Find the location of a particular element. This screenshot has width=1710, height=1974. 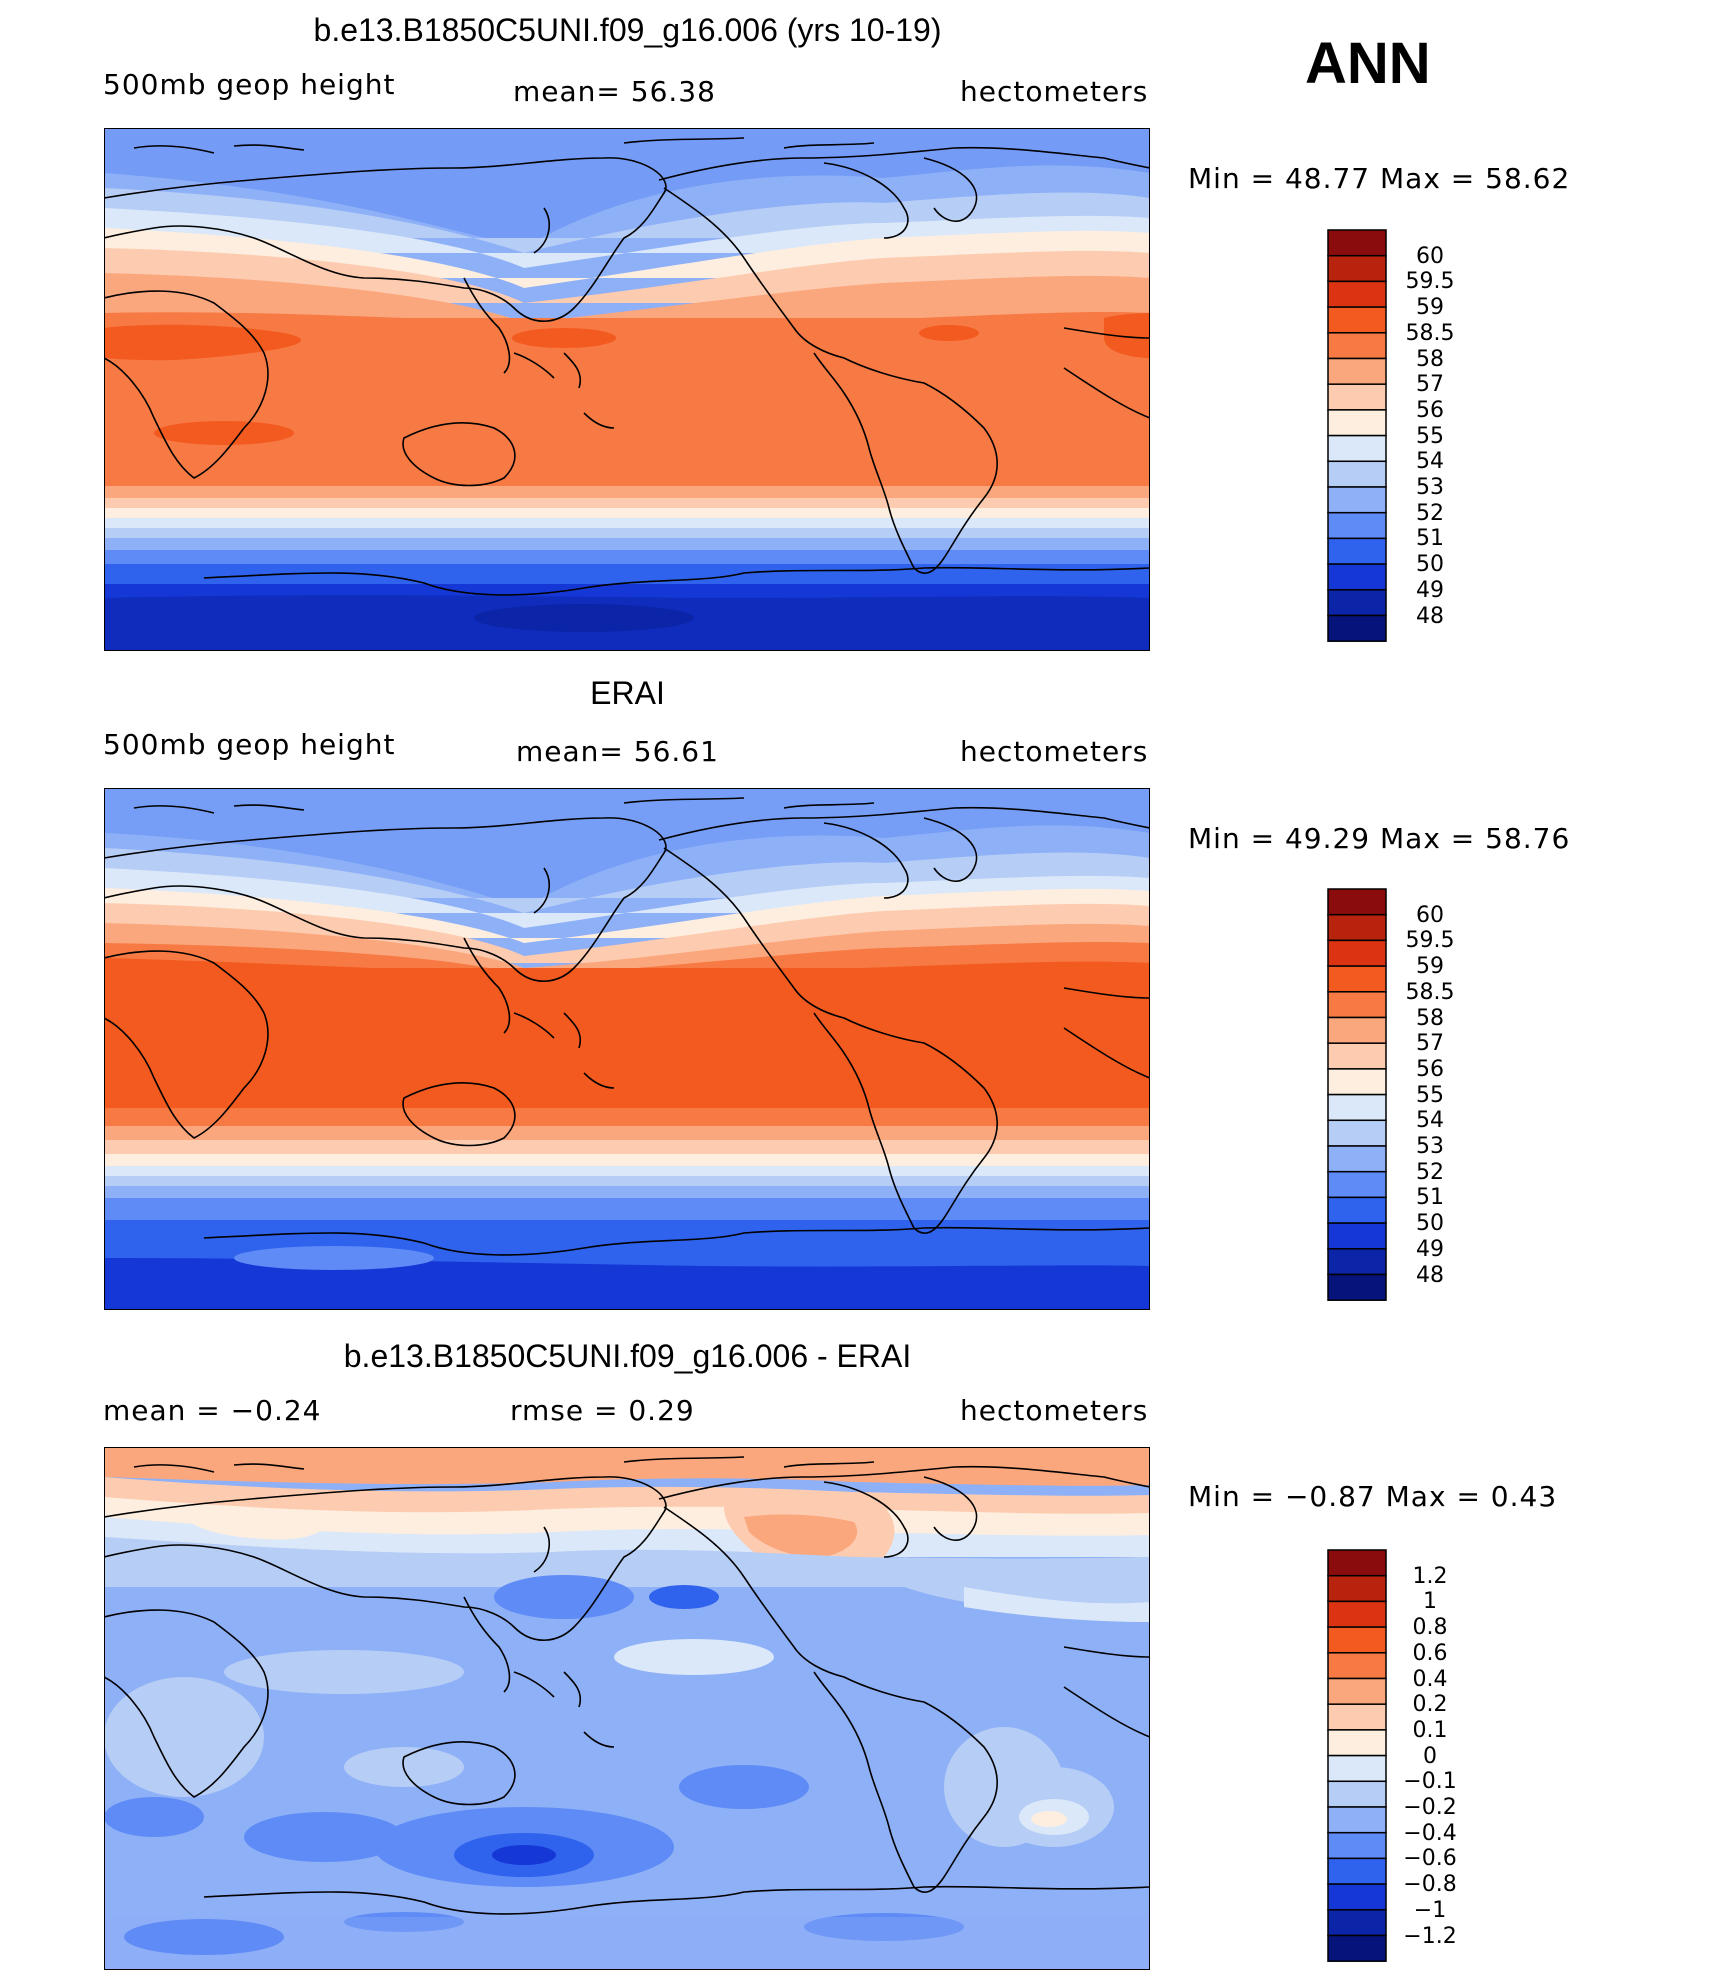

colorbar-tick-label: 50 is located at coordinates (1430, 565).